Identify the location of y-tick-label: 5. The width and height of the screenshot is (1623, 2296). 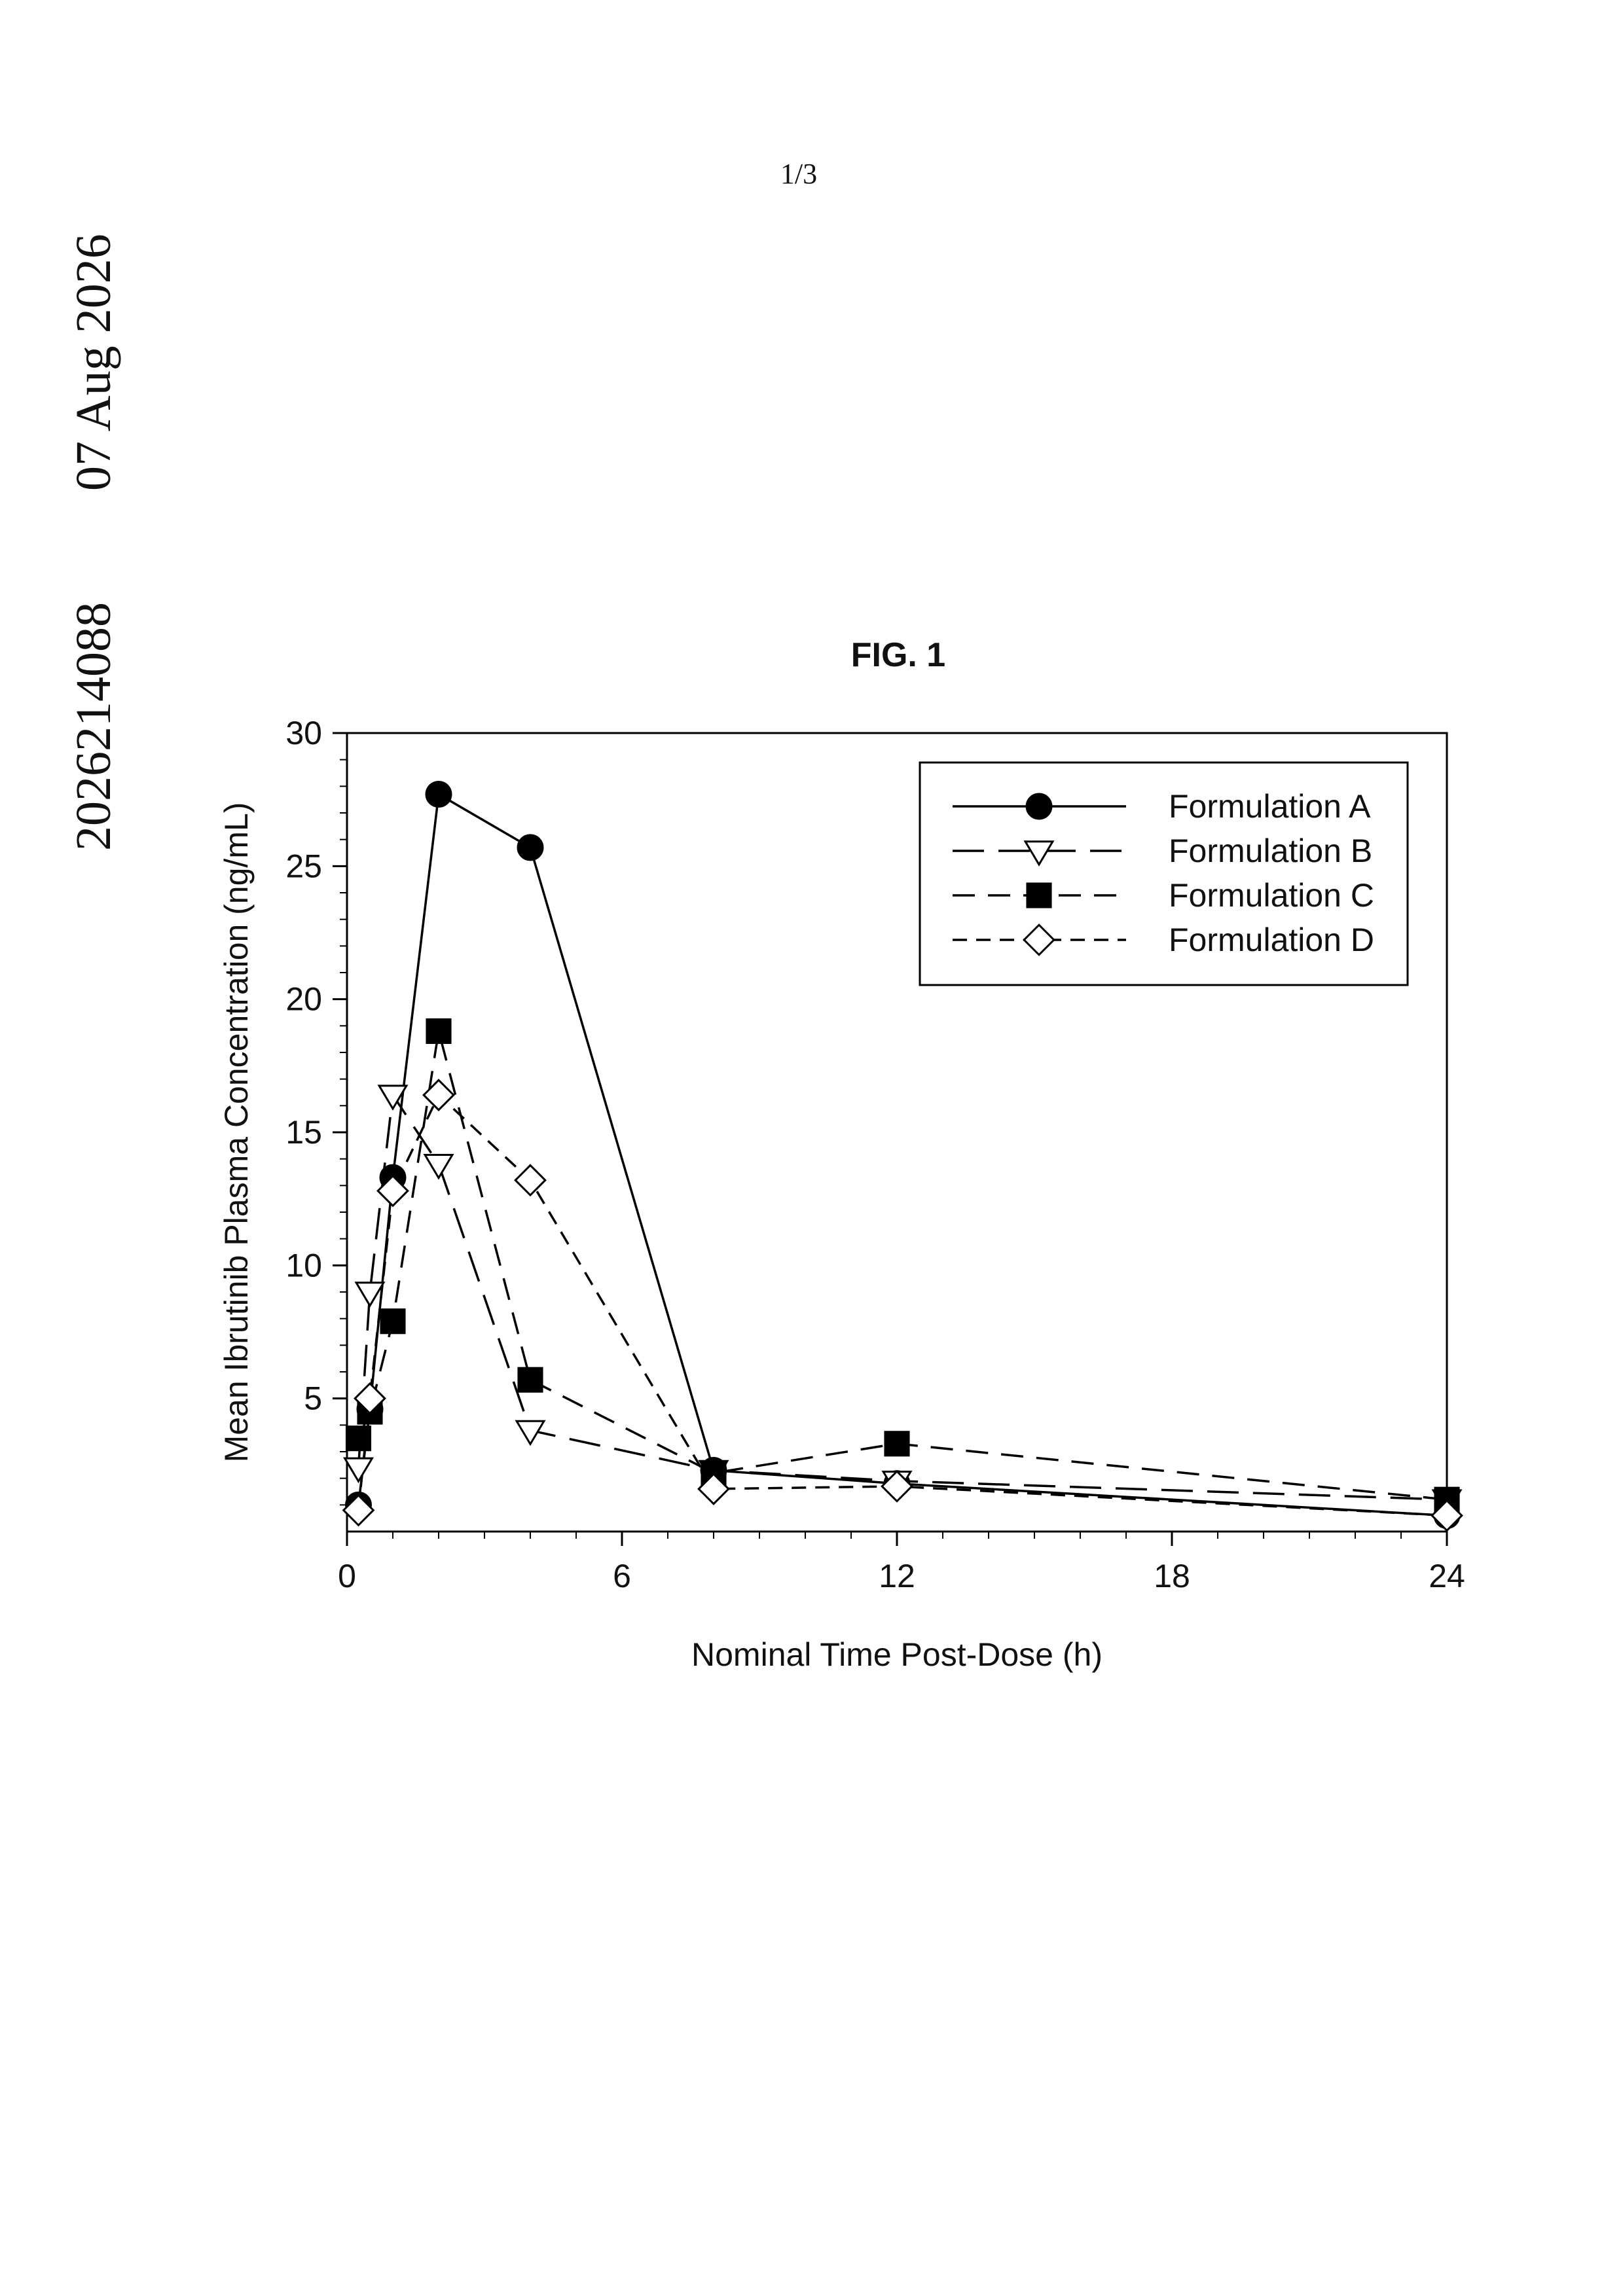
(313, 1398).